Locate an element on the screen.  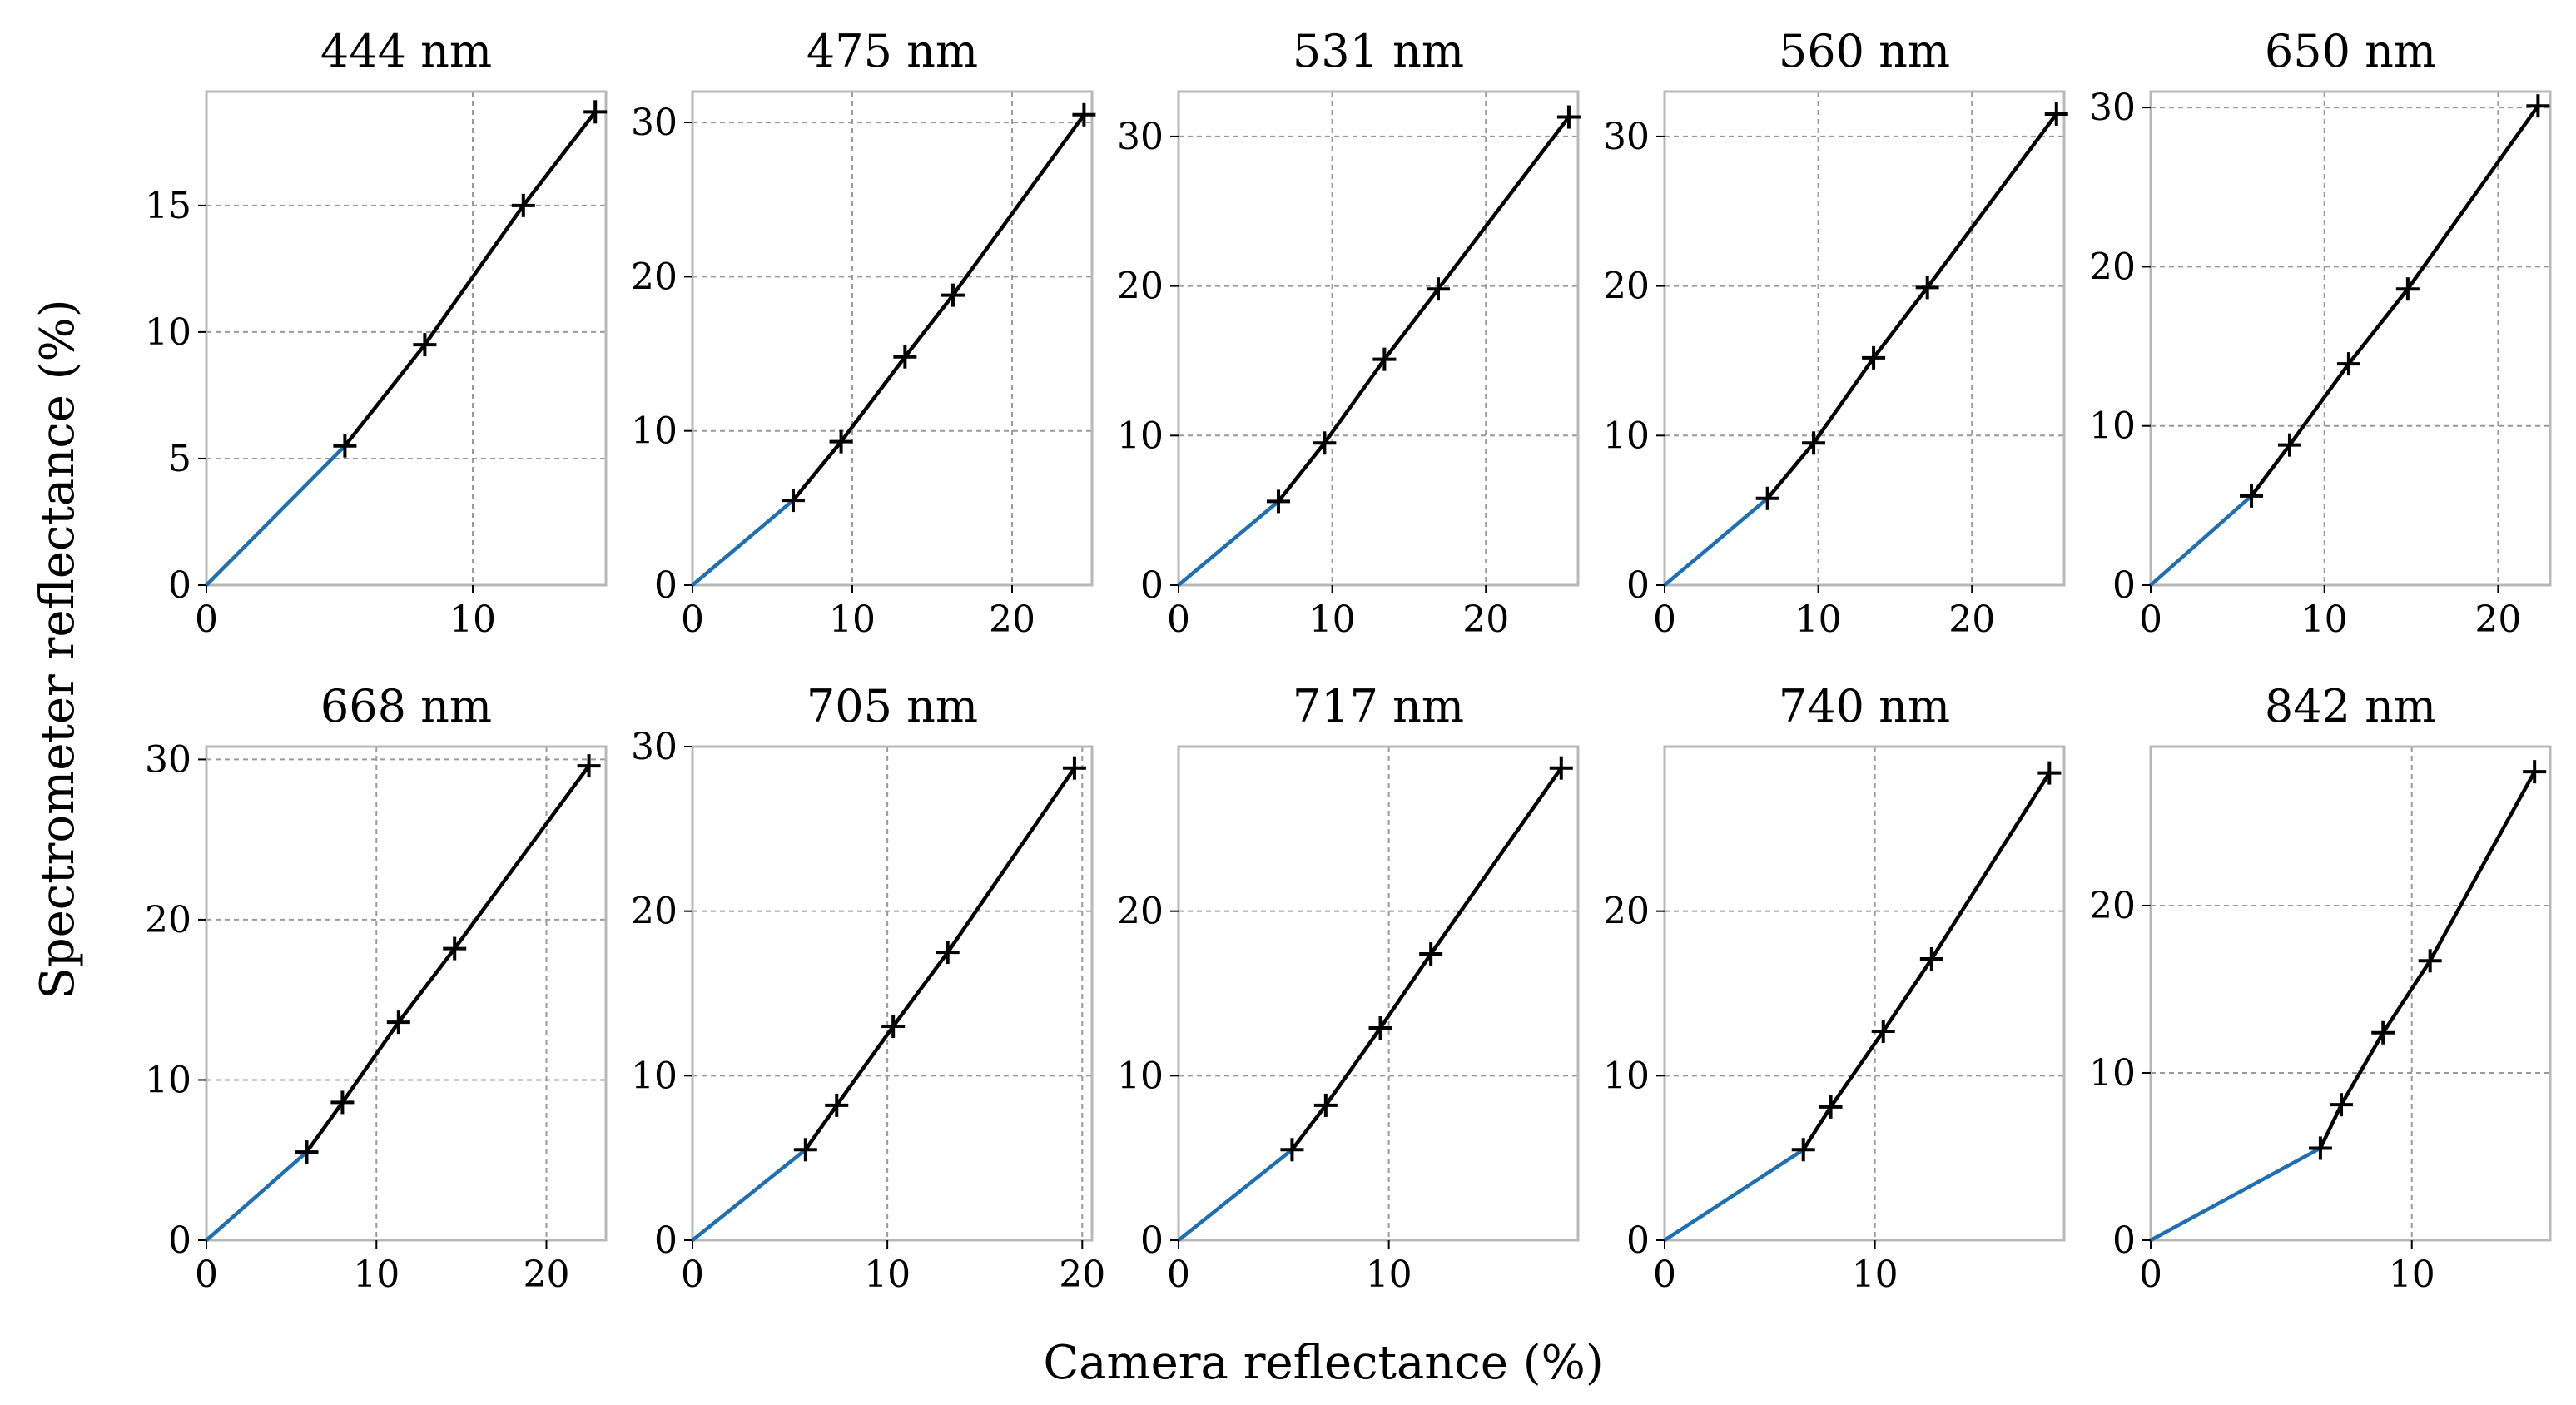
y-axis-label: Spectrometer reflectance (%) is located at coordinates (58, 649).